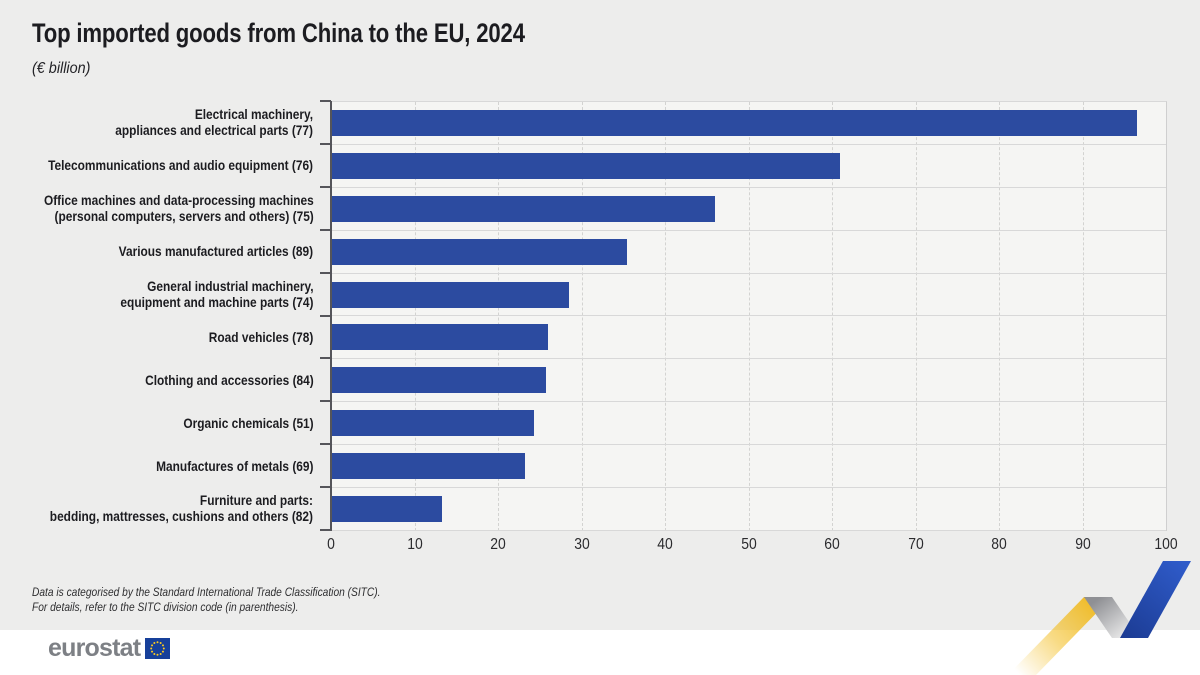 This screenshot has width=1200, height=675. I want to click on footer, so click(600, 652).